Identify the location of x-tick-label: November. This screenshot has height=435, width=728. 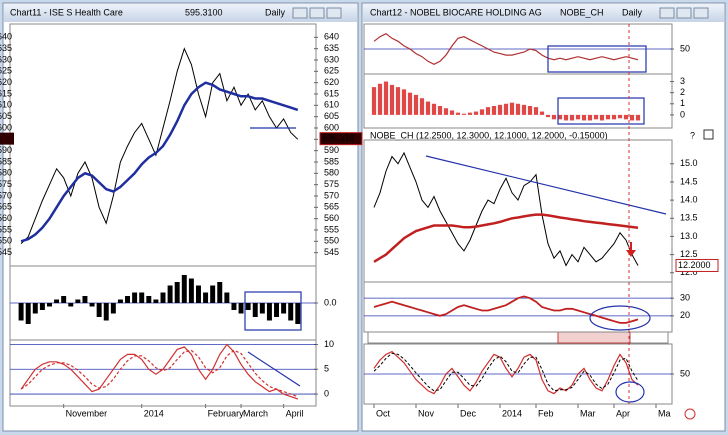
(87, 413).